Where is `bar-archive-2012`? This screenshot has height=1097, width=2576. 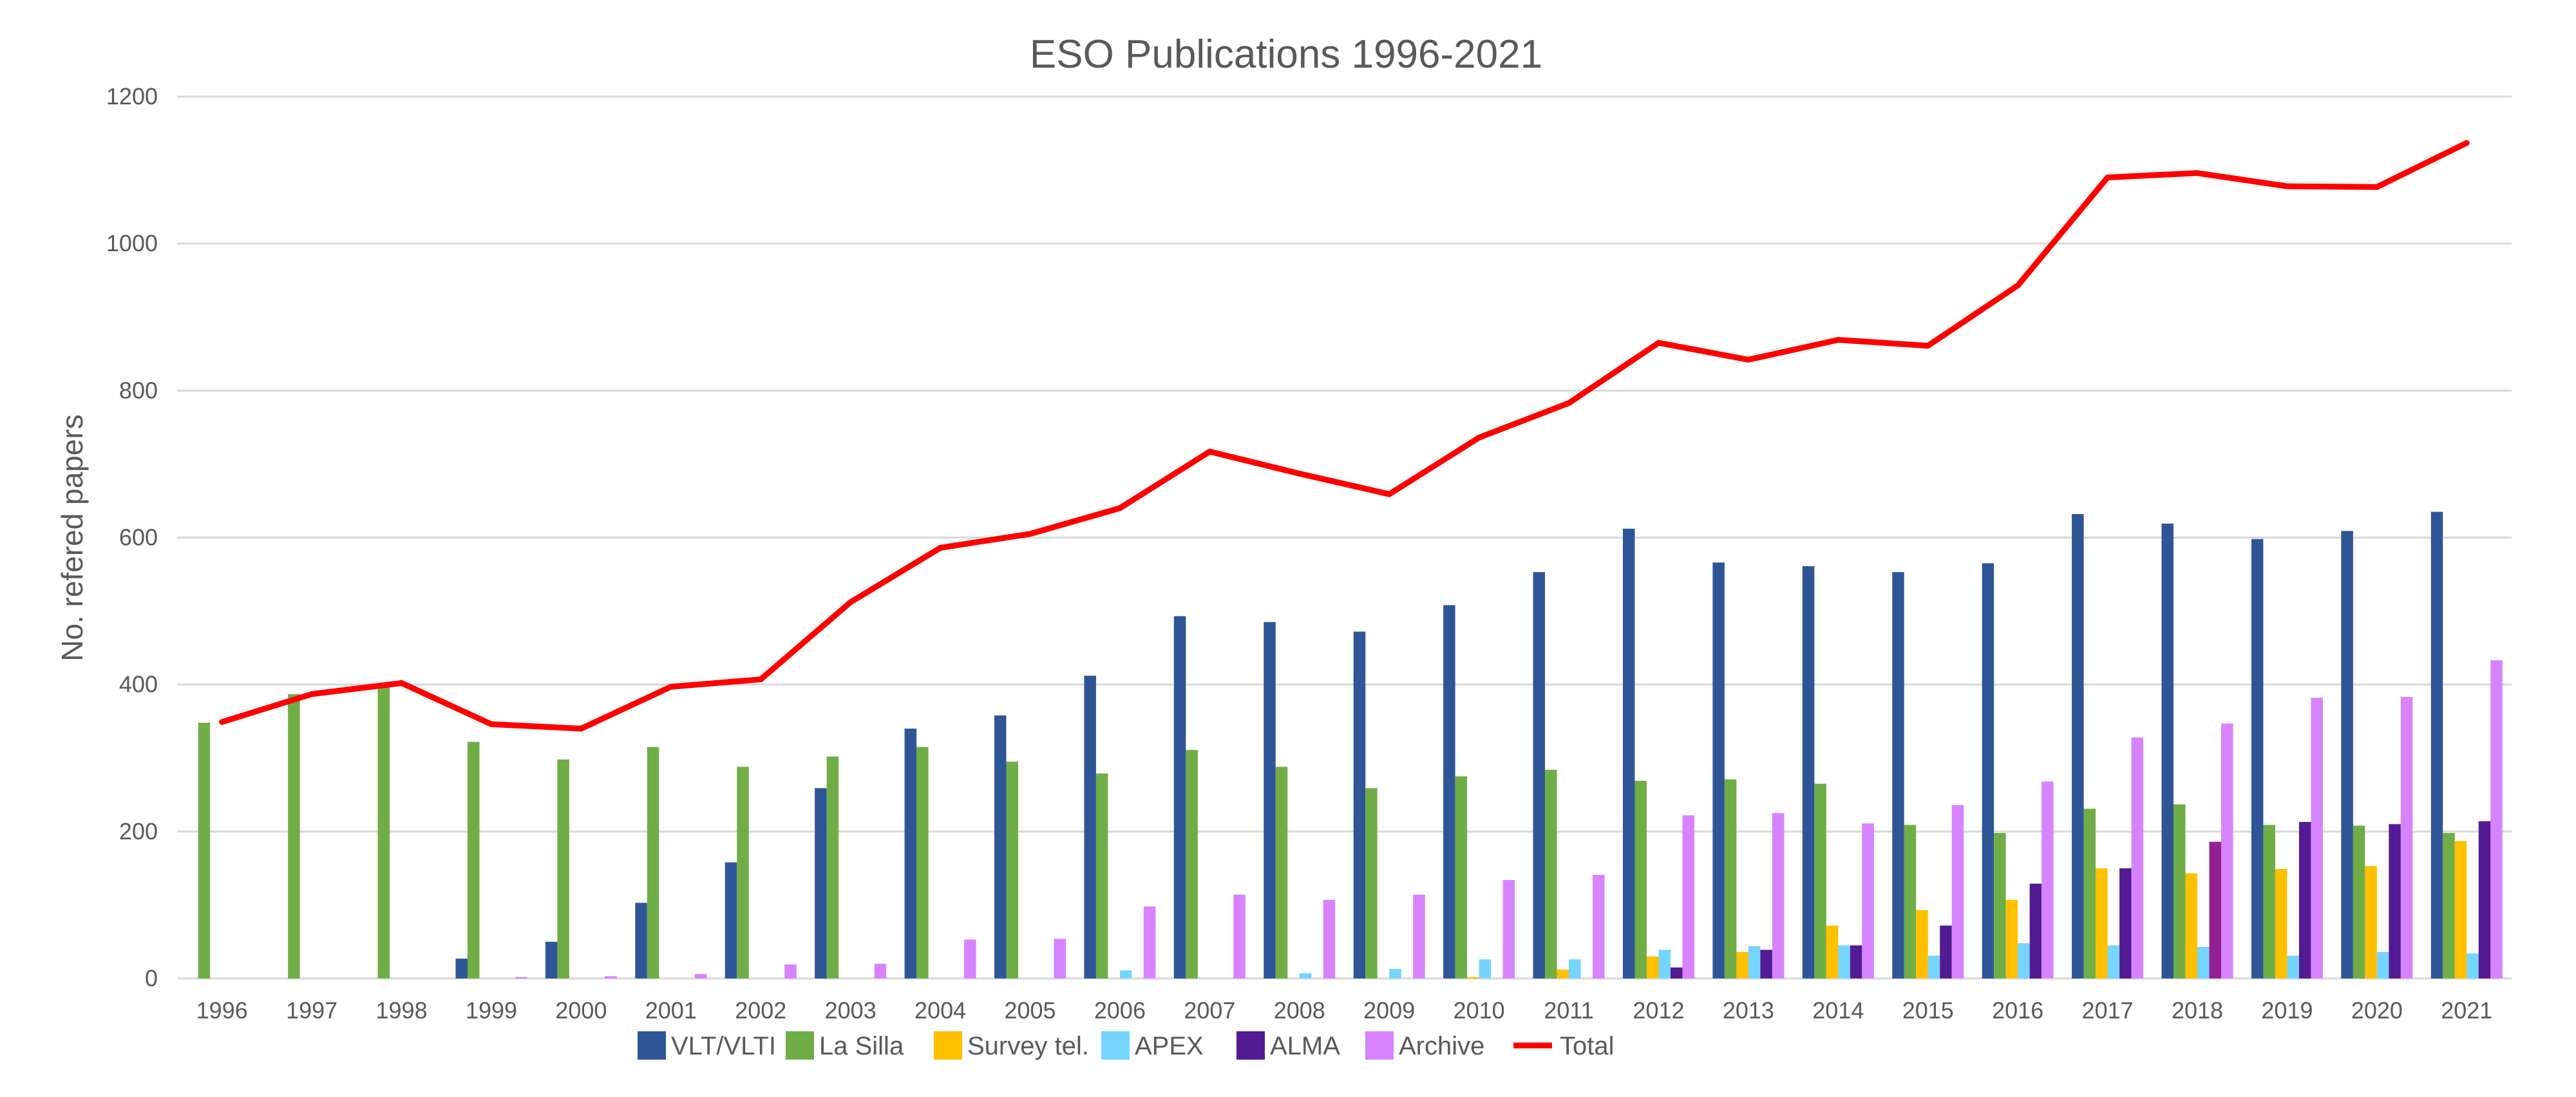 bar-archive-2012 is located at coordinates (1688, 897).